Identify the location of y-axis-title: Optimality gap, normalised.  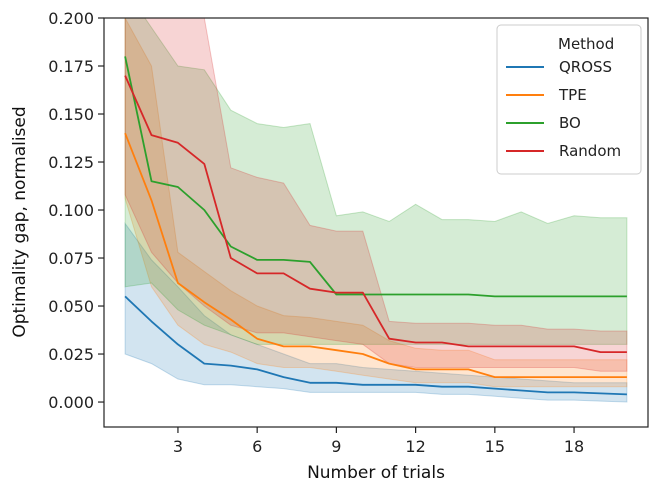
(20, 221).